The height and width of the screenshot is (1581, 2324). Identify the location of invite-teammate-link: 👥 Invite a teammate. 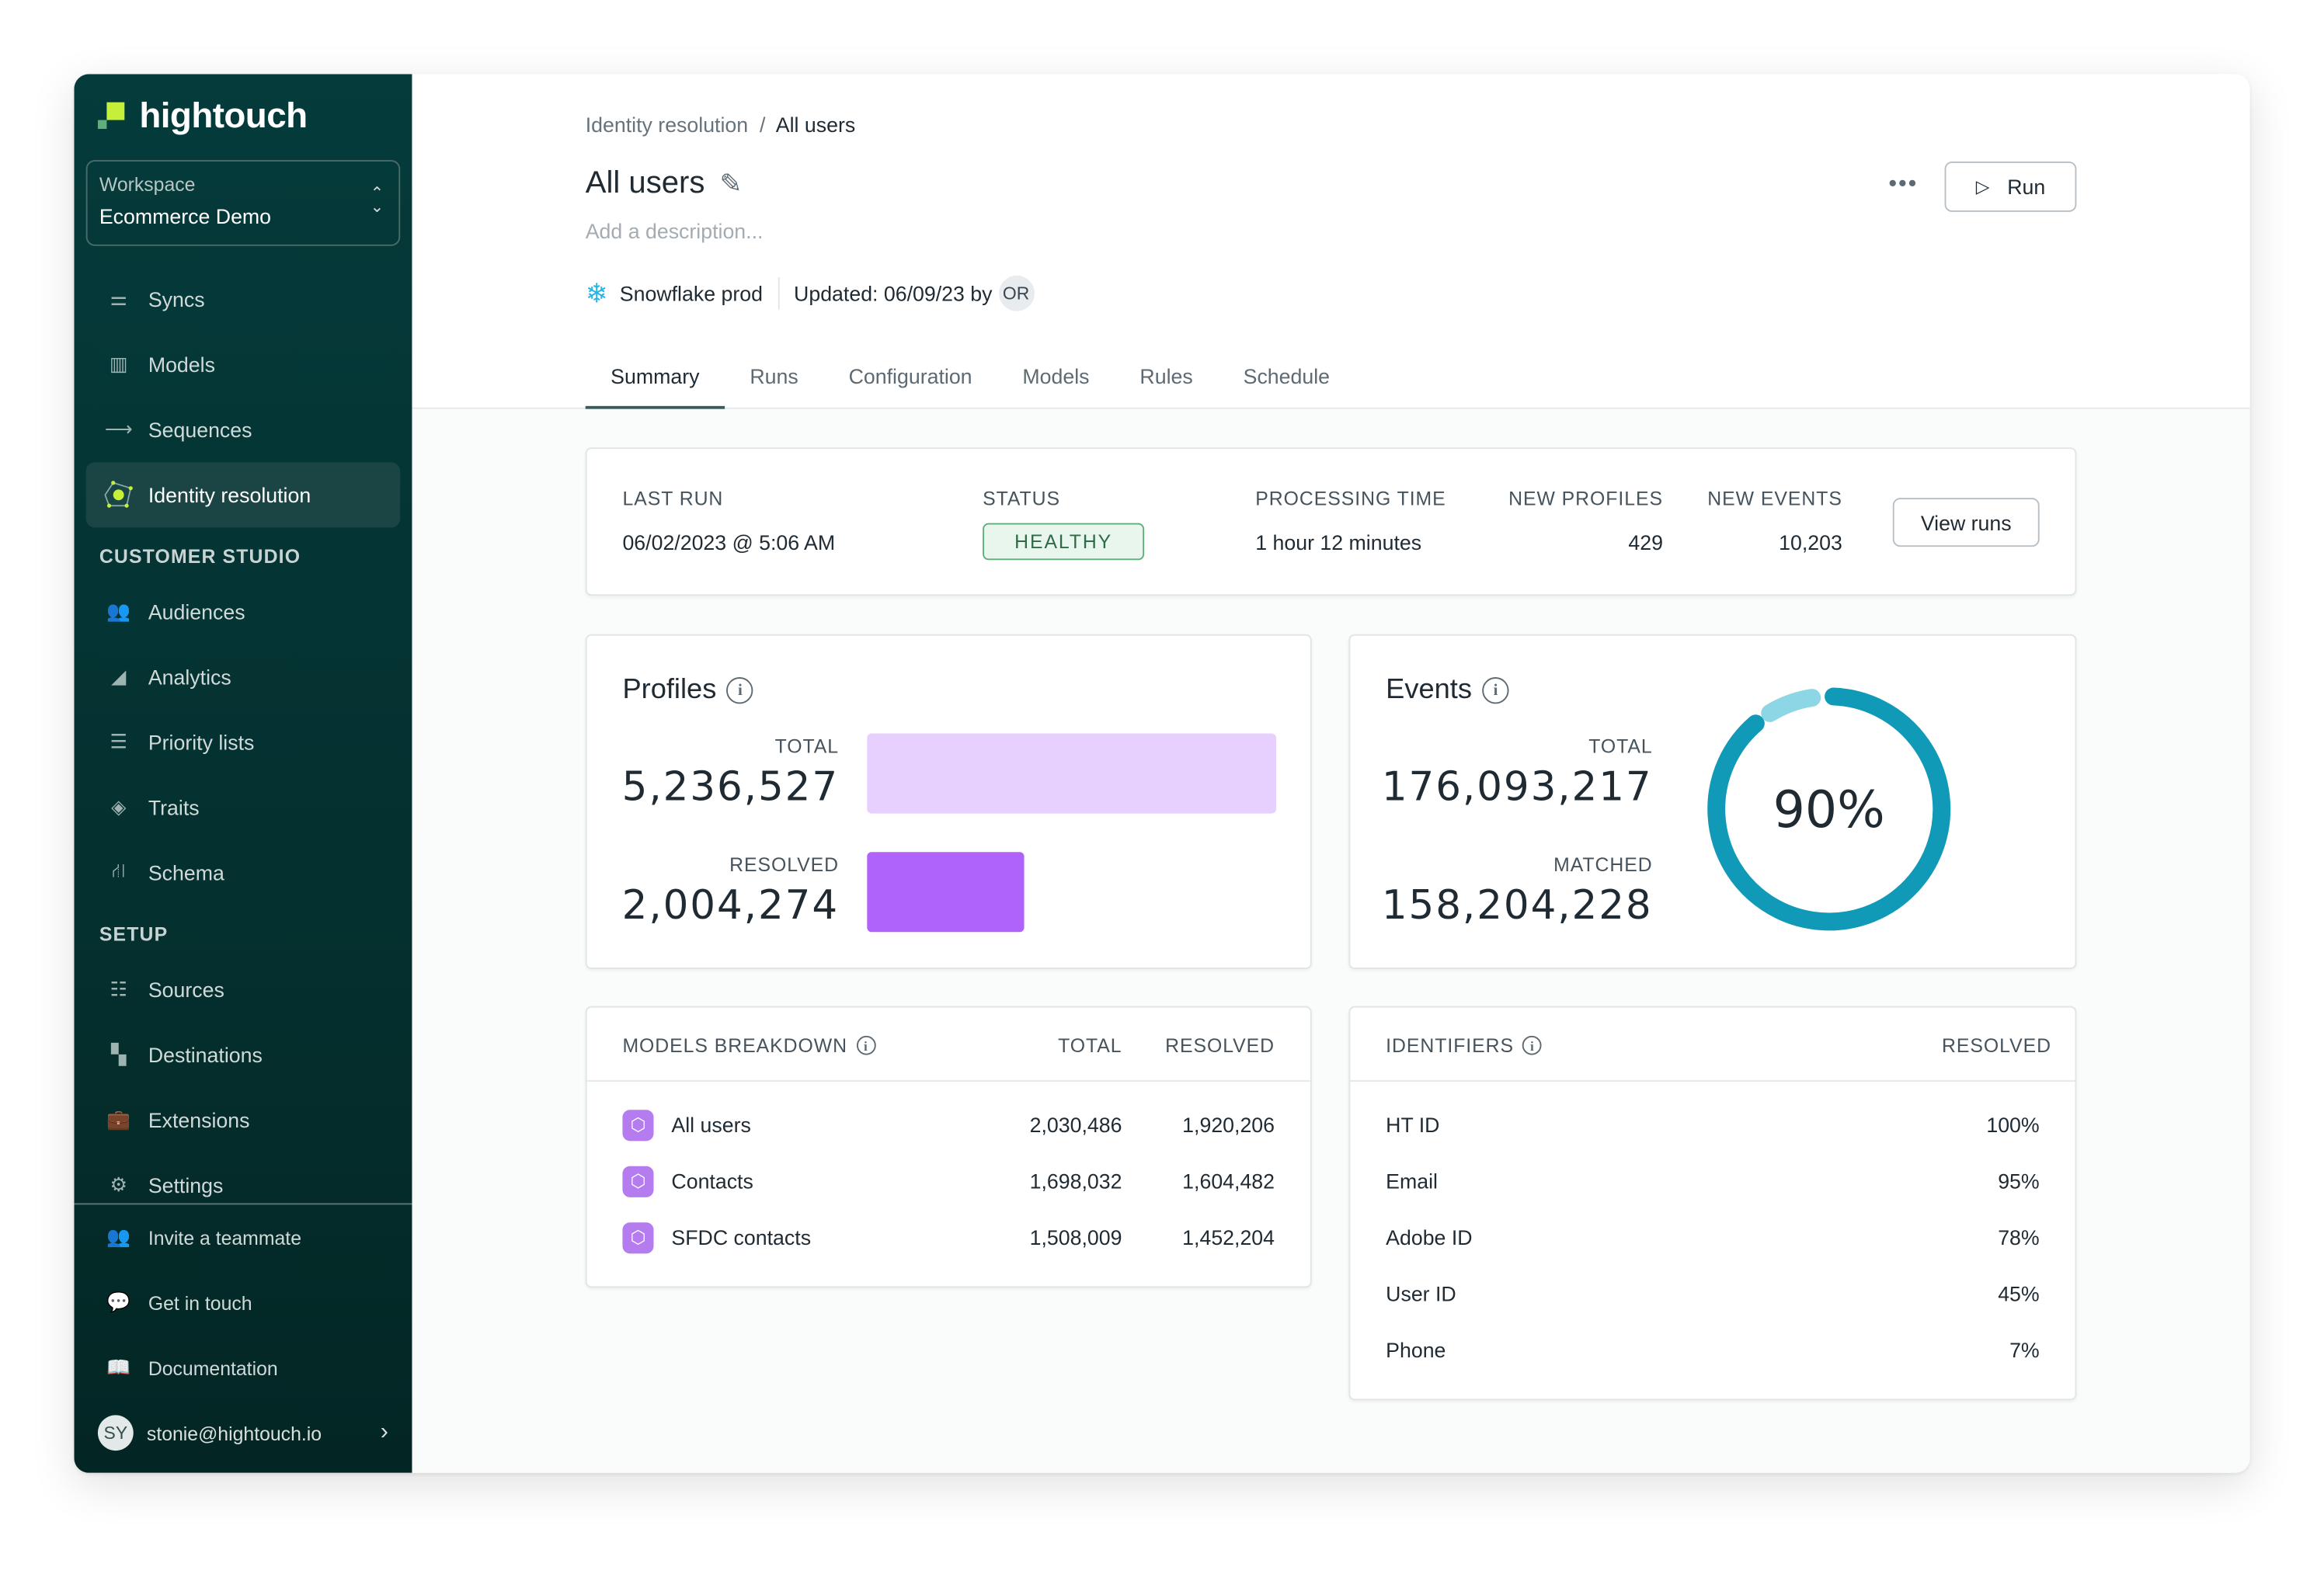
(243, 1237).